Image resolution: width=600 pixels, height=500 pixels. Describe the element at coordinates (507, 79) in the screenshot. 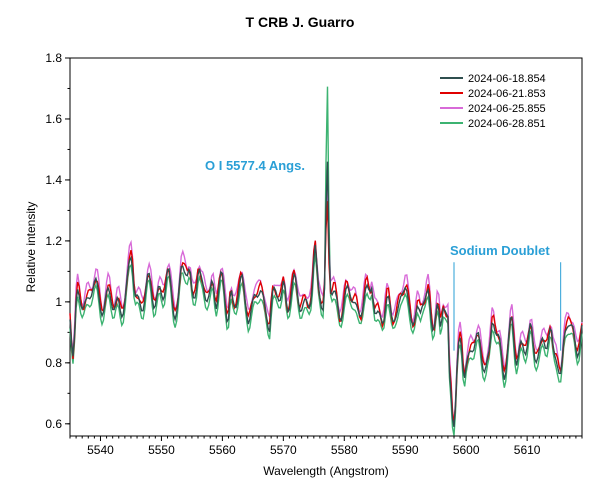

I see `legend-entry: 2024-06-18.854` at that location.